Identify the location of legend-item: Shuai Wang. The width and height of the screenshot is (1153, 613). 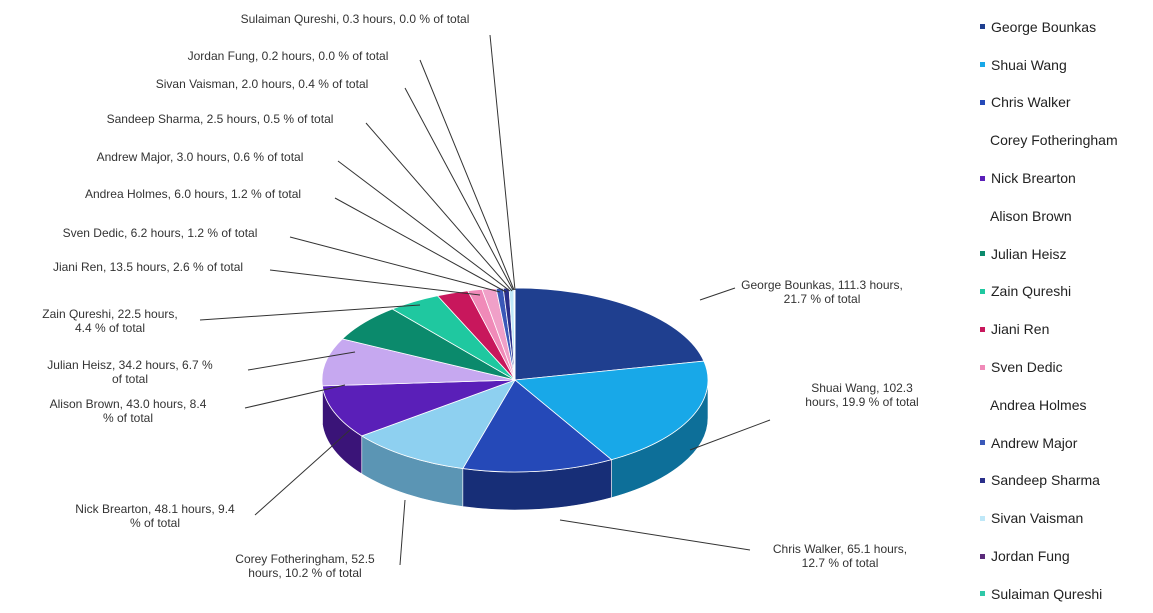
(1049, 65).